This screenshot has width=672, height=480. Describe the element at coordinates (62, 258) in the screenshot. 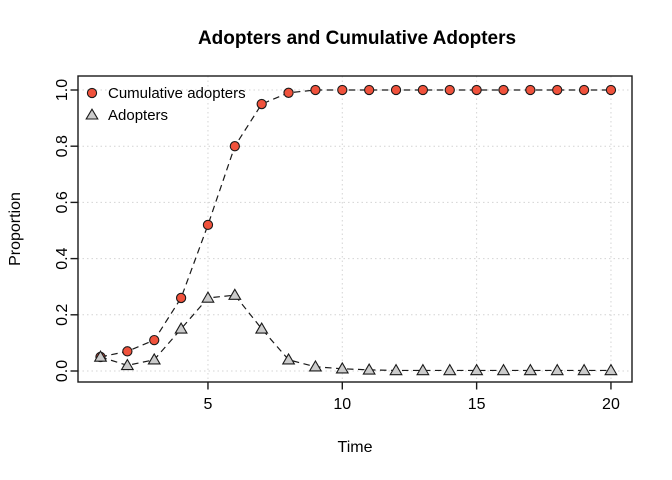

I see `y-tick-label: 0.4` at that location.